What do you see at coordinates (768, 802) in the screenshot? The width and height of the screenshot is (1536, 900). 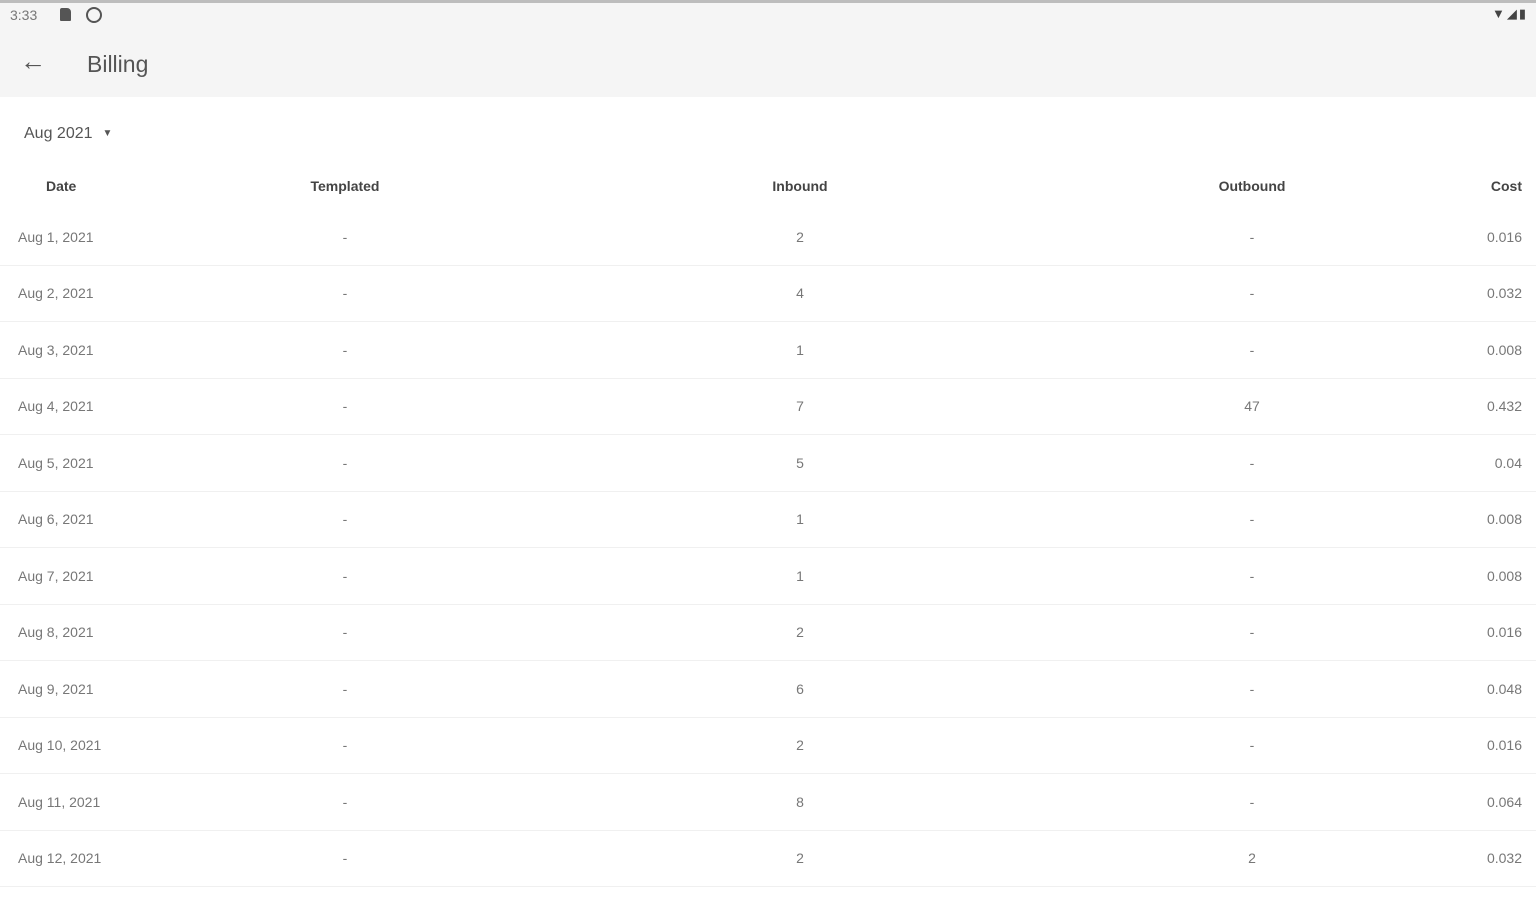 I see `table-row: Aug 11, 2021 - 8 - 0.064` at bounding box center [768, 802].